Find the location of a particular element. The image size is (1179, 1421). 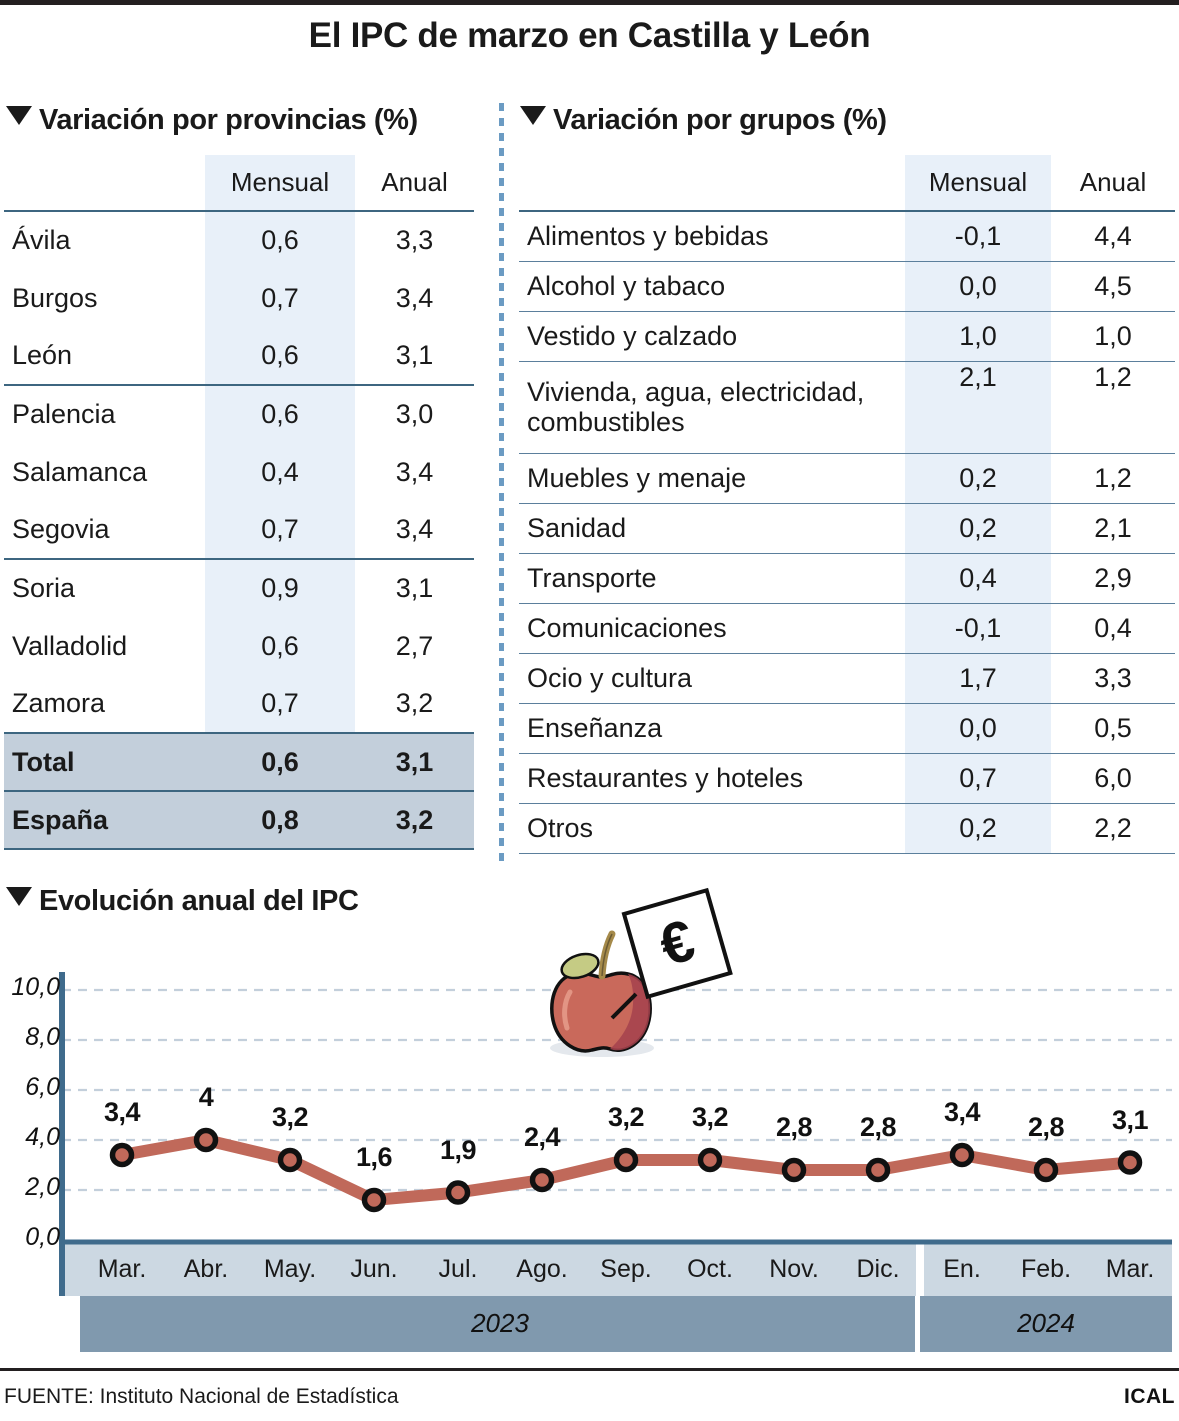

row-label: Valladolid is located at coordinates (70, 645).